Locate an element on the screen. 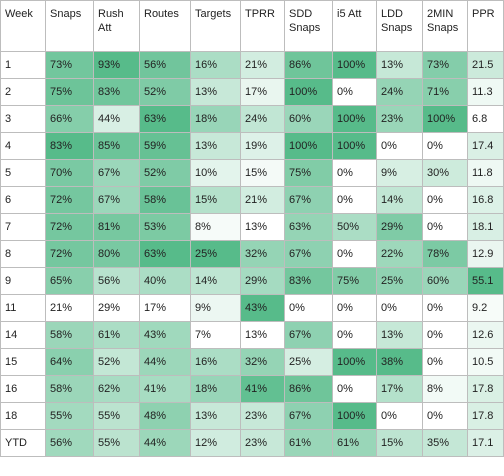 This screenshot has height=476, width=504. column-header-ppr: PPR is located at coordinates (485, 26).